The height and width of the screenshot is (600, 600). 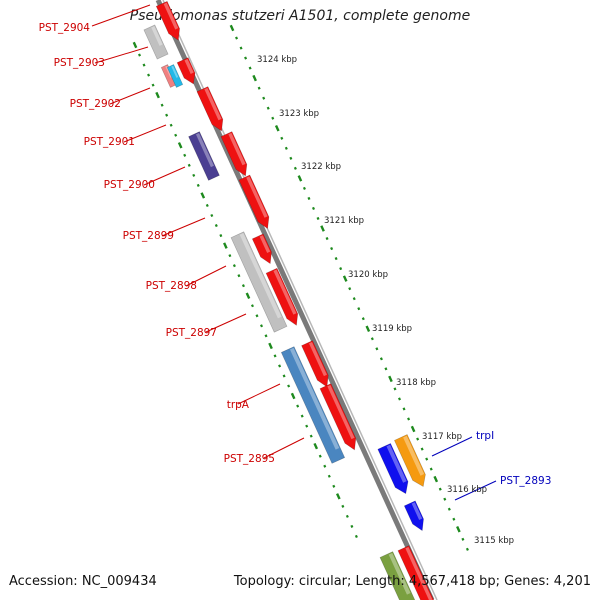 What do you see at coordinates (171, 16) in the screenshot?
I see `gene-red-1-shine` at bounding box center [171, 16].